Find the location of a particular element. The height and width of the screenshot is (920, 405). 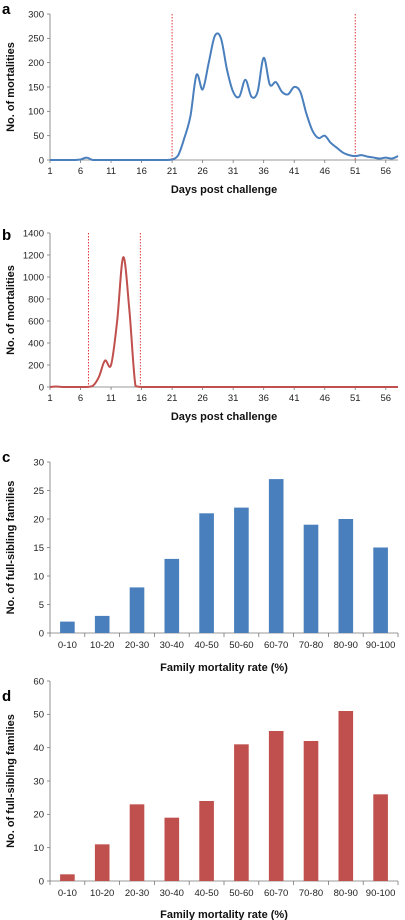

panel-d-x-tick-label: 0-10 is located at coordinates (67, 893).